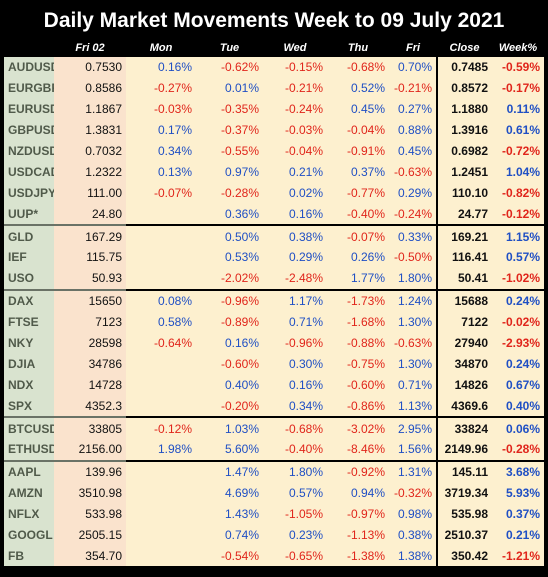  Describe the element at coordinates (295, 556) in the screenshot. I see `wed-cell: -0.65%` at that location.